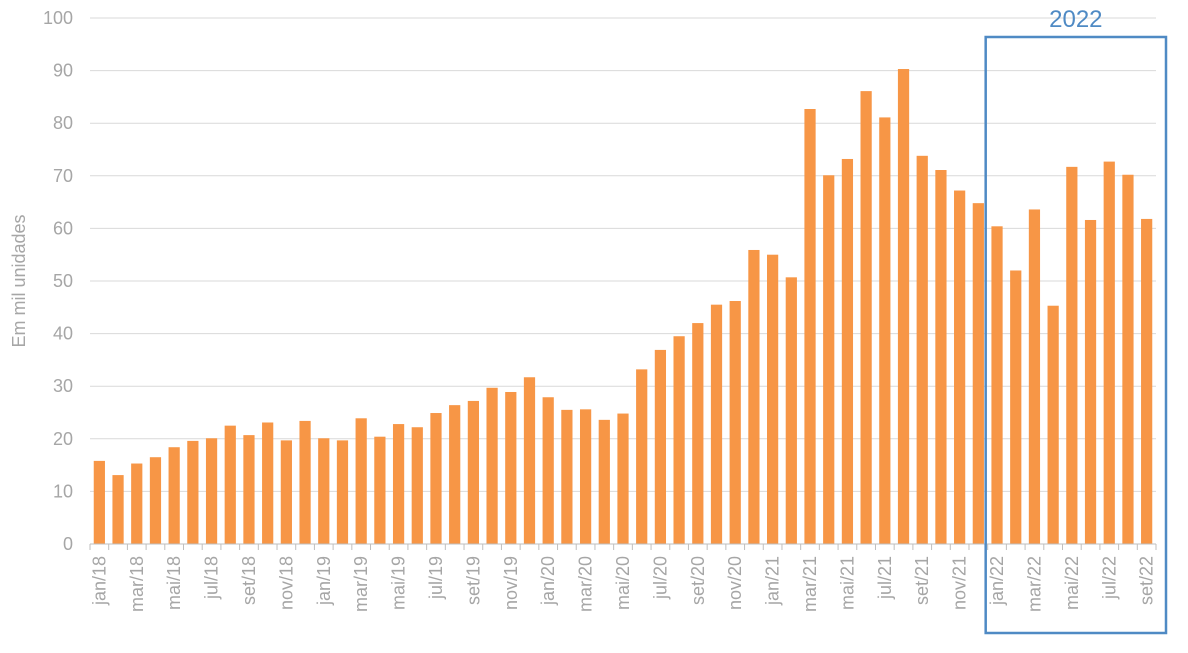 The image size is (1188, 653). What do you see at coordinates (773, 581) in the screenshot?
I see `x-tick-label: jan/21` at bounding box center [773, 581].